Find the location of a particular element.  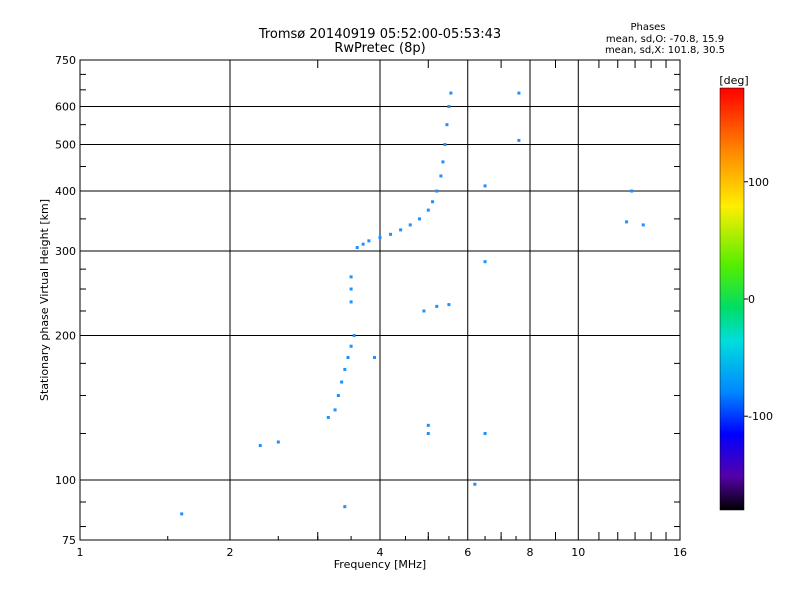

x-tick-label: 1 is located at coordinates (80, 552).